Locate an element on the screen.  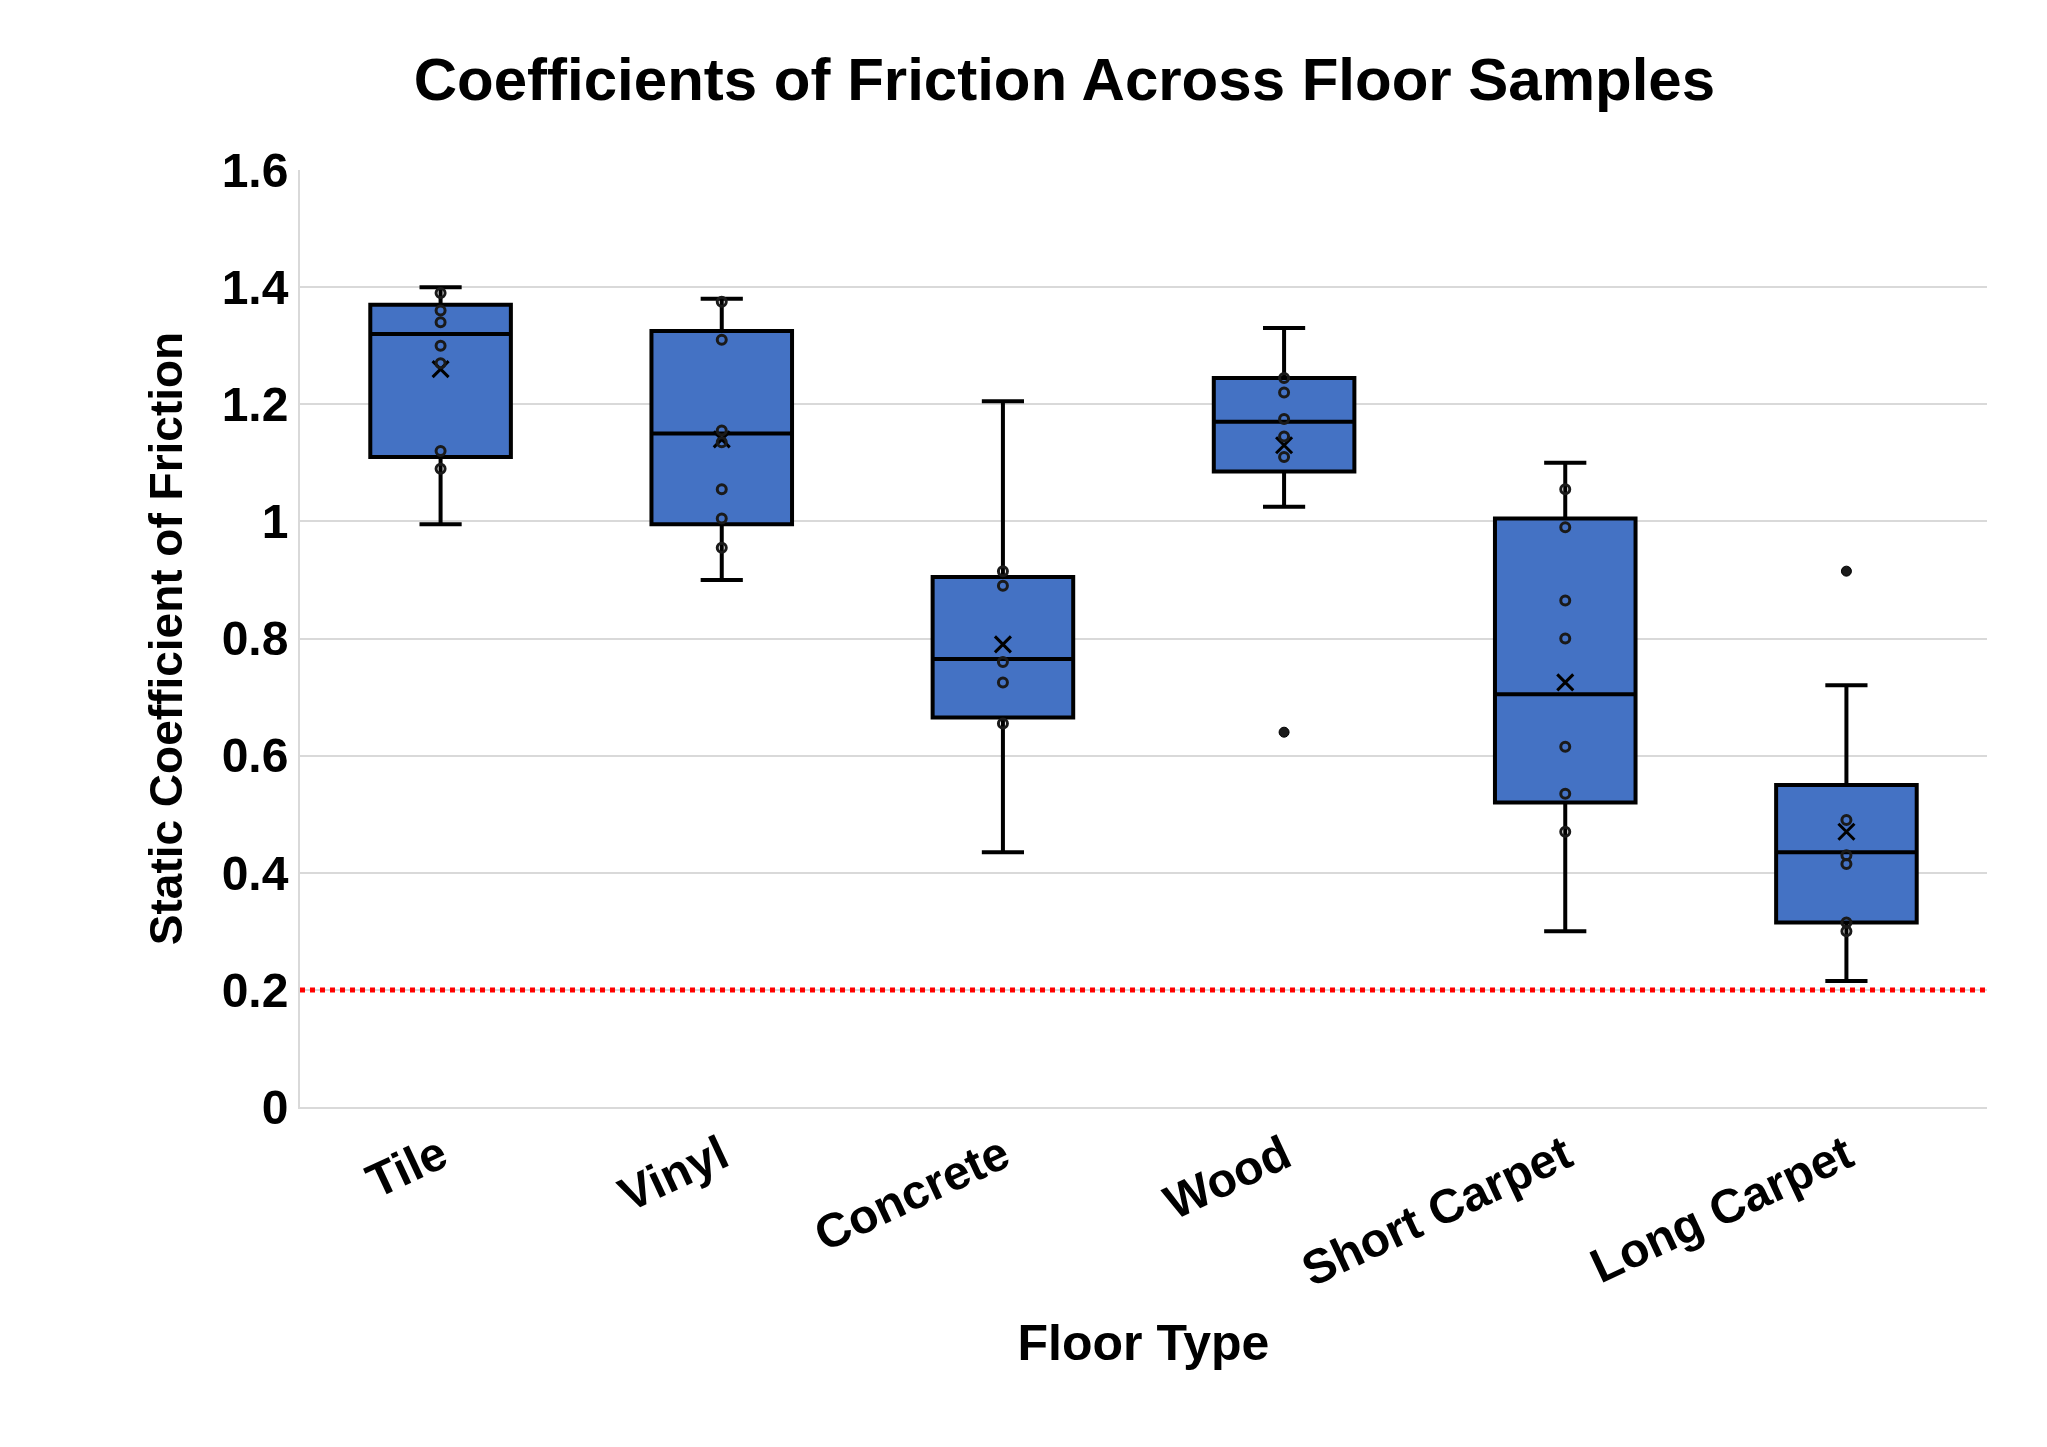
x-axis-title: Floor Type is located at coordinates (1143, 1343).